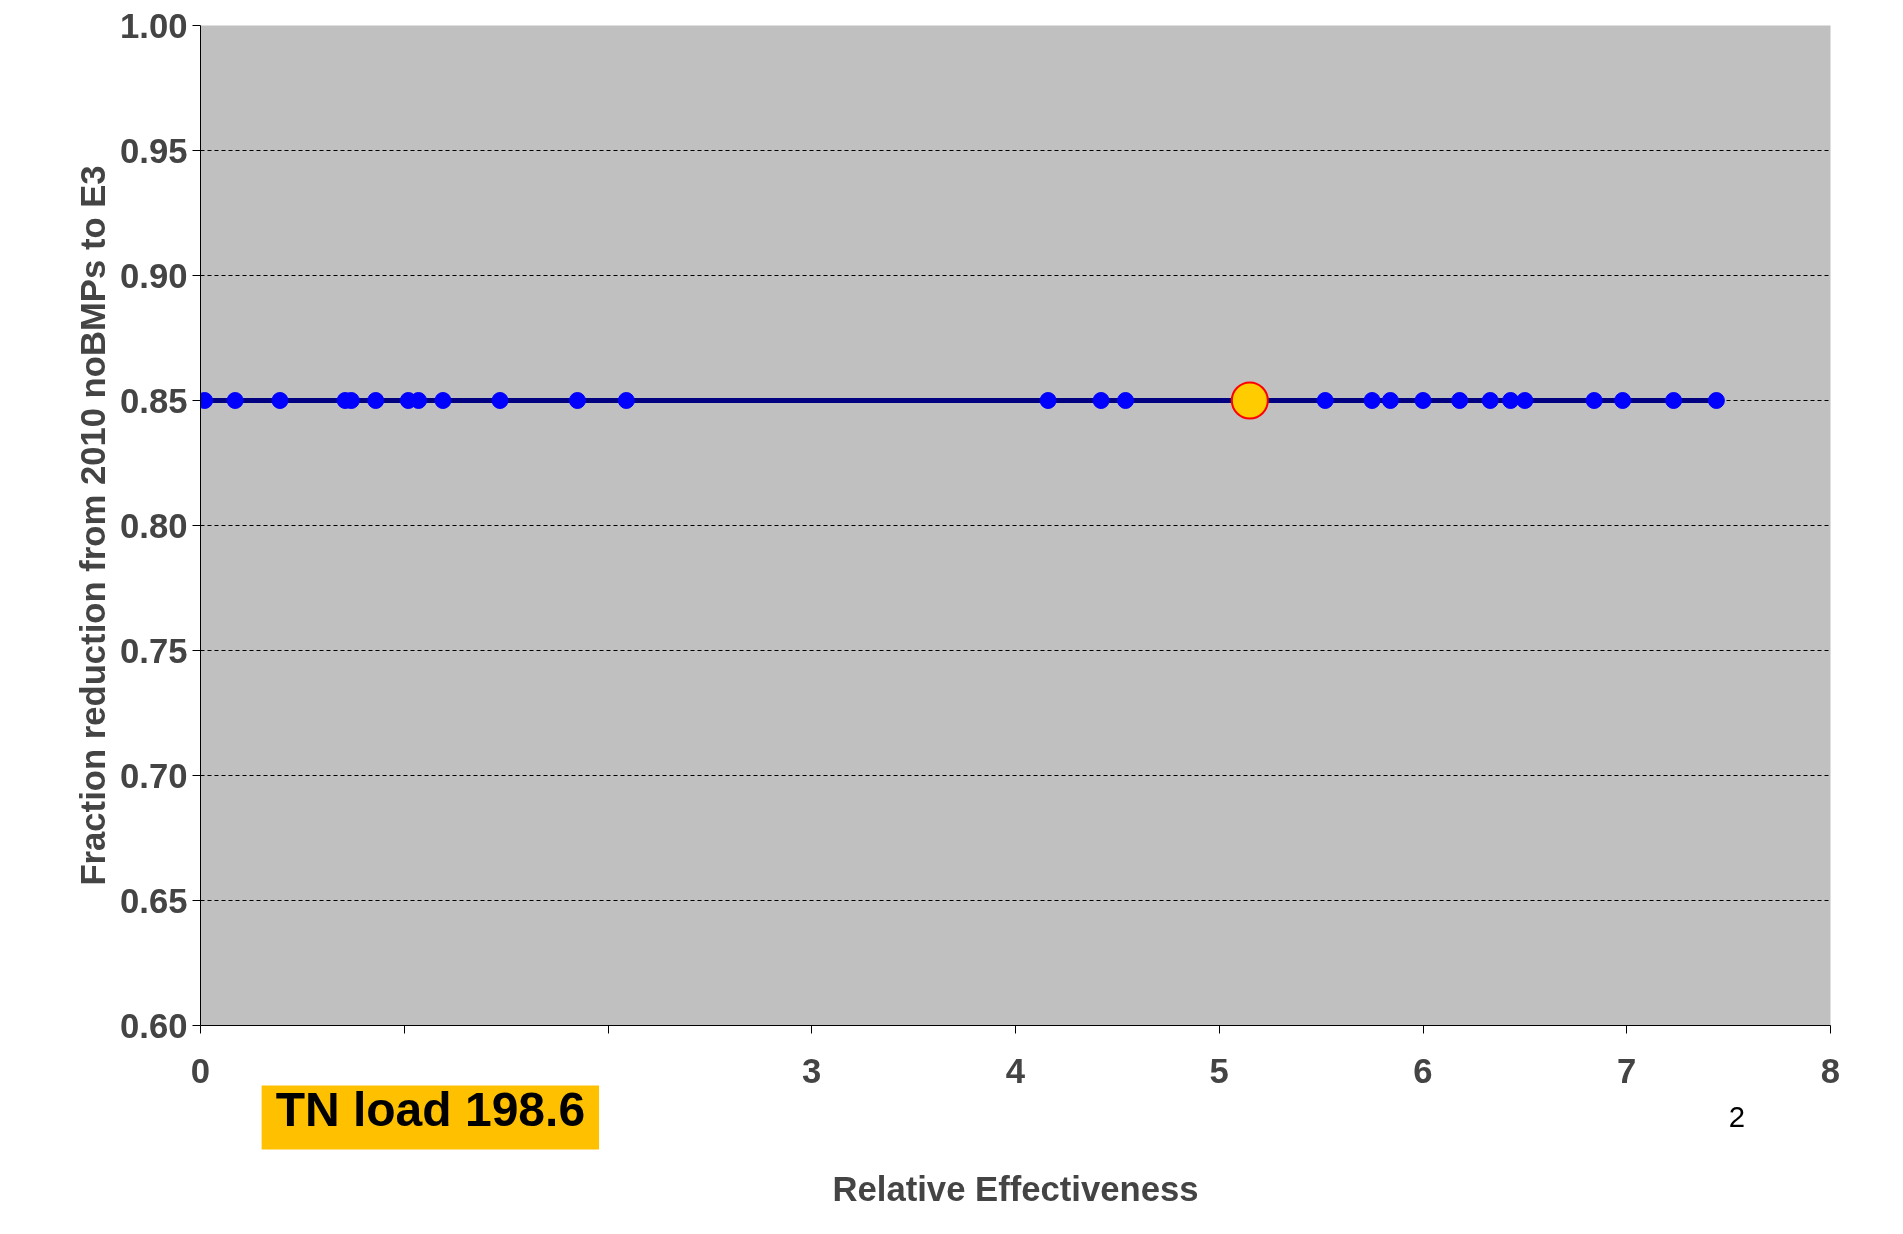  I want to click on y-tick-label: 0.60, so click(154, 1025).